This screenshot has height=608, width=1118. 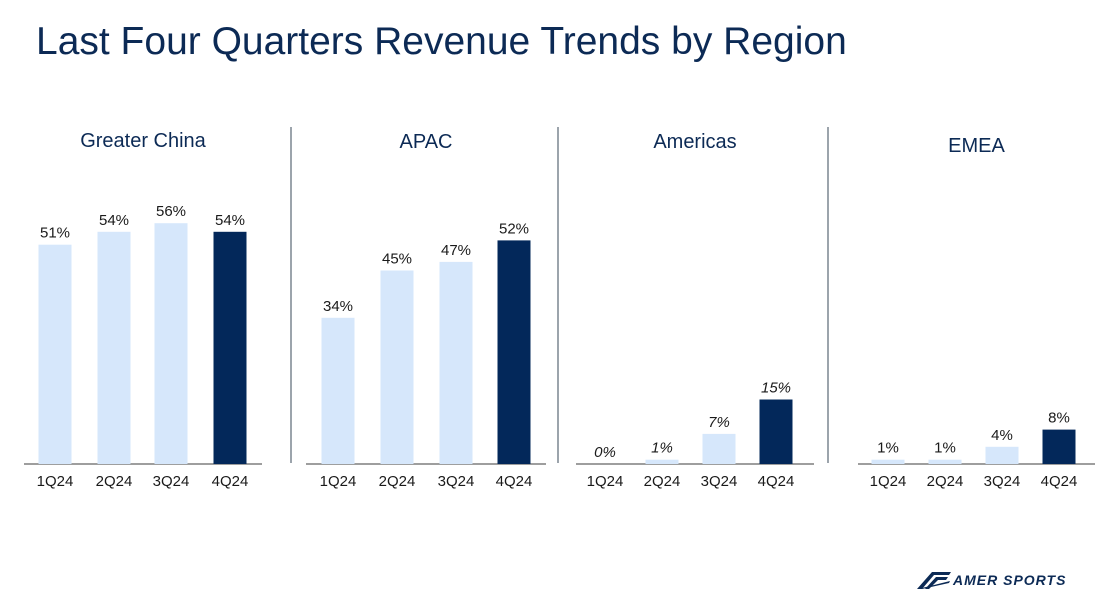 I want to click on emea-bar-2q24, so click(x=945, y=461).